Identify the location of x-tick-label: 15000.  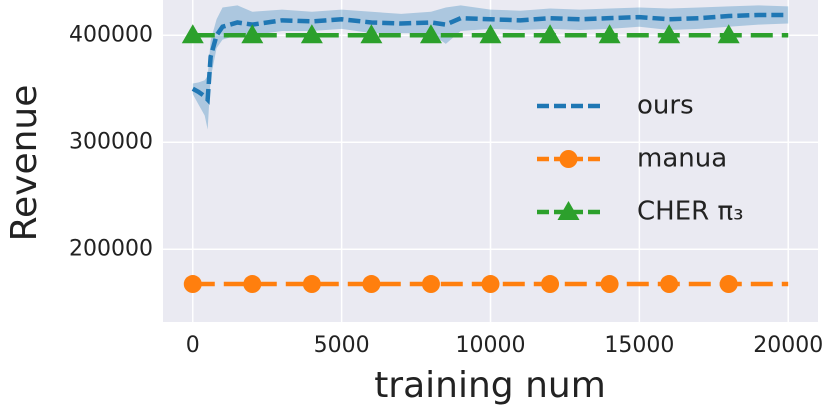
(639, 345).